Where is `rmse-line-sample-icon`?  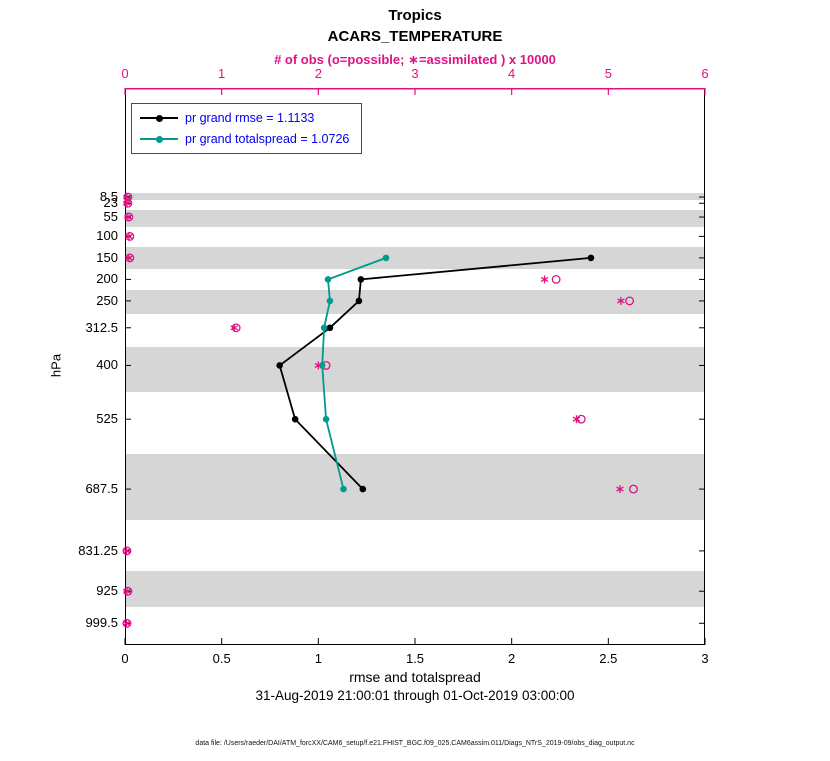 rmse-line-sample-icon is located at coordinates (159, 118).